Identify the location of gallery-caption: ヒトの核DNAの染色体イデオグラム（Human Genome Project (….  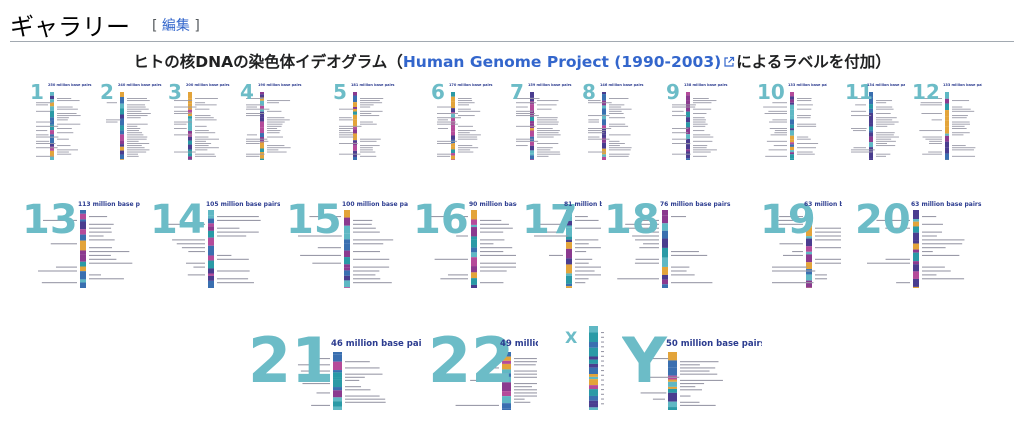
(512, 61).